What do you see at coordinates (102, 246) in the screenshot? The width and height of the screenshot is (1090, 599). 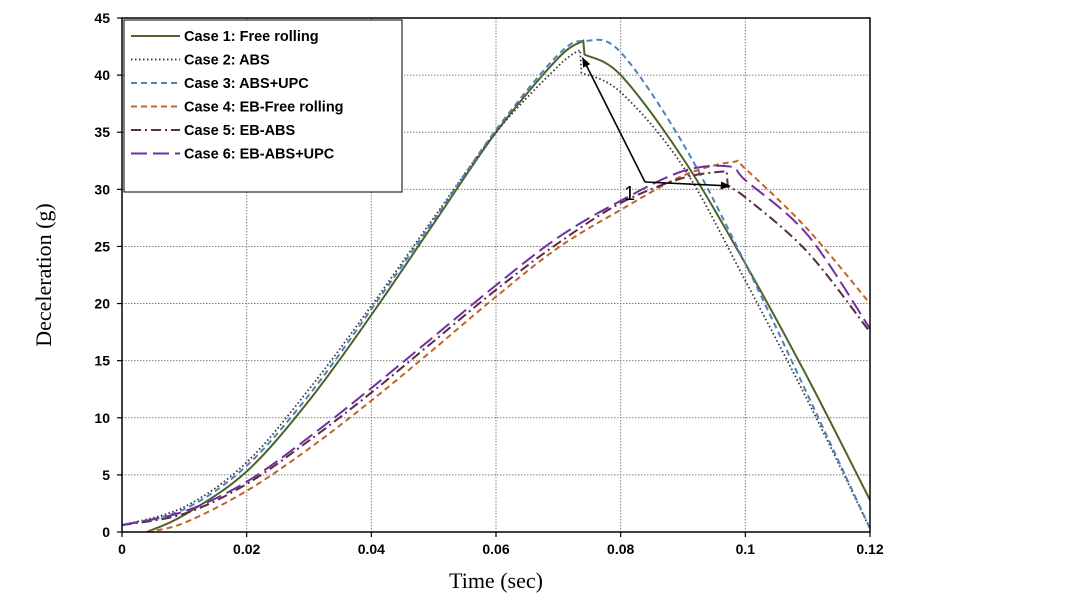 I see `y-tick-label: 25` at bounding box center [102, 246].